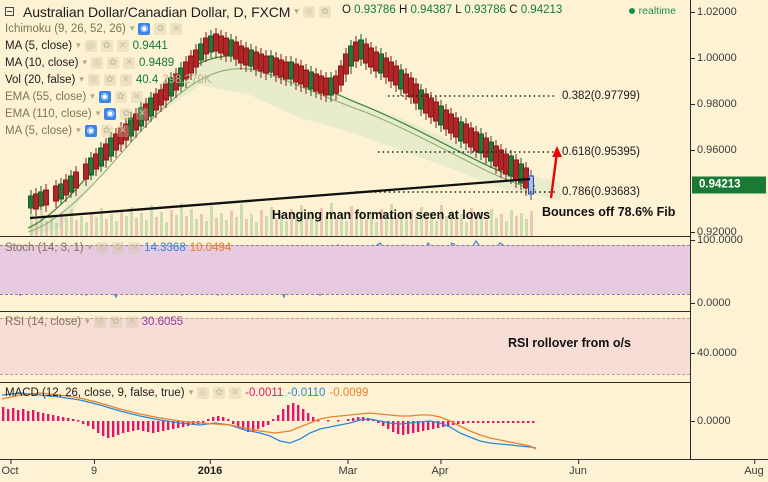 The width and height of the screenshot is (768, 482). Describe the element at coordinates (168, 96) in the screenshot. I see `indicator-row-ema55: EMA (55, close) ▾ ◉ ✿ ✕` at that location.